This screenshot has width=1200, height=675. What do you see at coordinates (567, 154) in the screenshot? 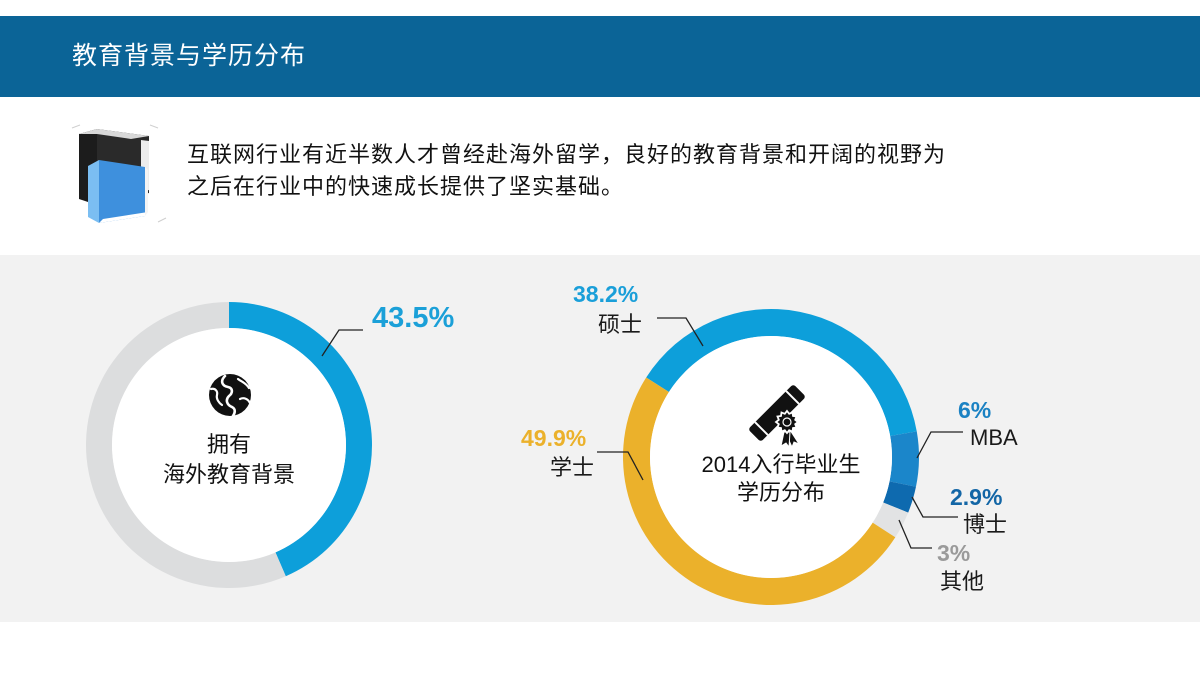
I see `intro-line: 互联网行业有近半数人才曾经赴海外留学，良好的教育背景和开阔的视野为` at bounding box center [567, 154].